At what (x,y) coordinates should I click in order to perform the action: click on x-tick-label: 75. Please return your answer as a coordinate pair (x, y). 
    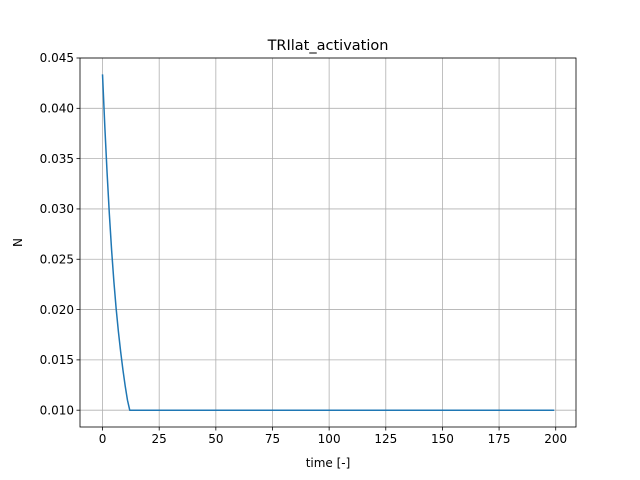
    Looking at the image, I should click on (272, 439).